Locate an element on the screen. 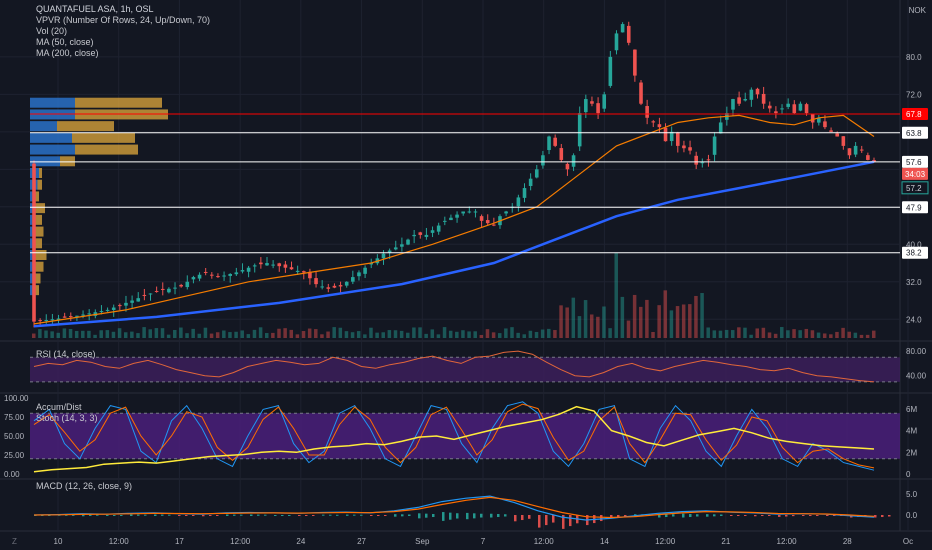 The image size is (932, 550). stoch-legend: Stoch (14, 3, 3) is located at coordinates (67, 418).